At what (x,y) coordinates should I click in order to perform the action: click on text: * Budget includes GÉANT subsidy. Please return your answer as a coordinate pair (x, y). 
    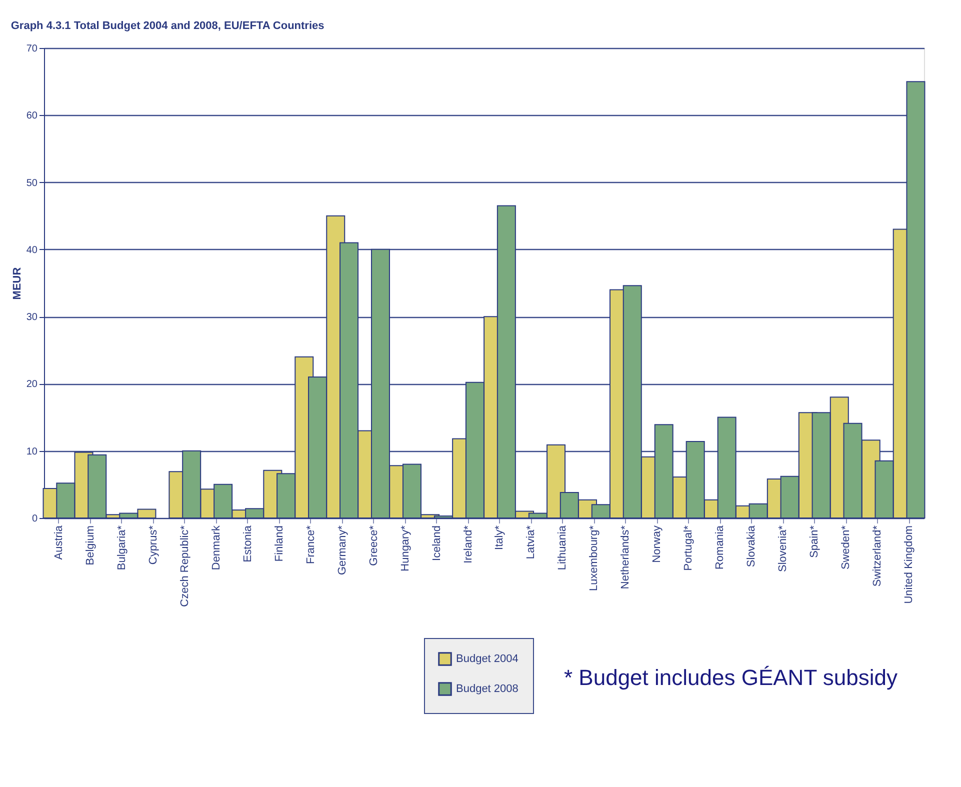
    Looking at the image, I should click on (731, 677).